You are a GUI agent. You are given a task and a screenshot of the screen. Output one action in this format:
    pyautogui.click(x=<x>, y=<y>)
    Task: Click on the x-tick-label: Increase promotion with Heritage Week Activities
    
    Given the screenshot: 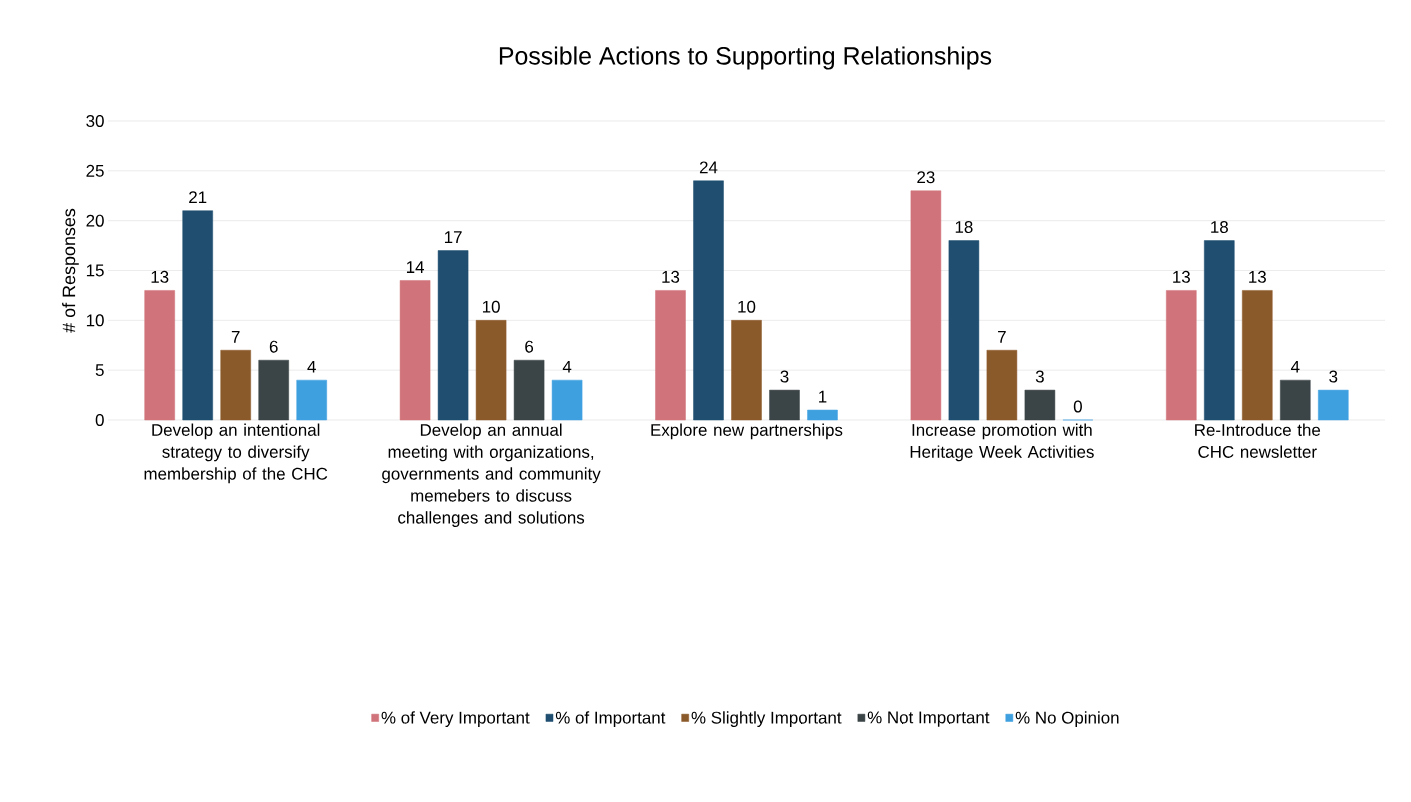 What is the action you would take?
    pyautogui.click(x=1002, y=442)
    